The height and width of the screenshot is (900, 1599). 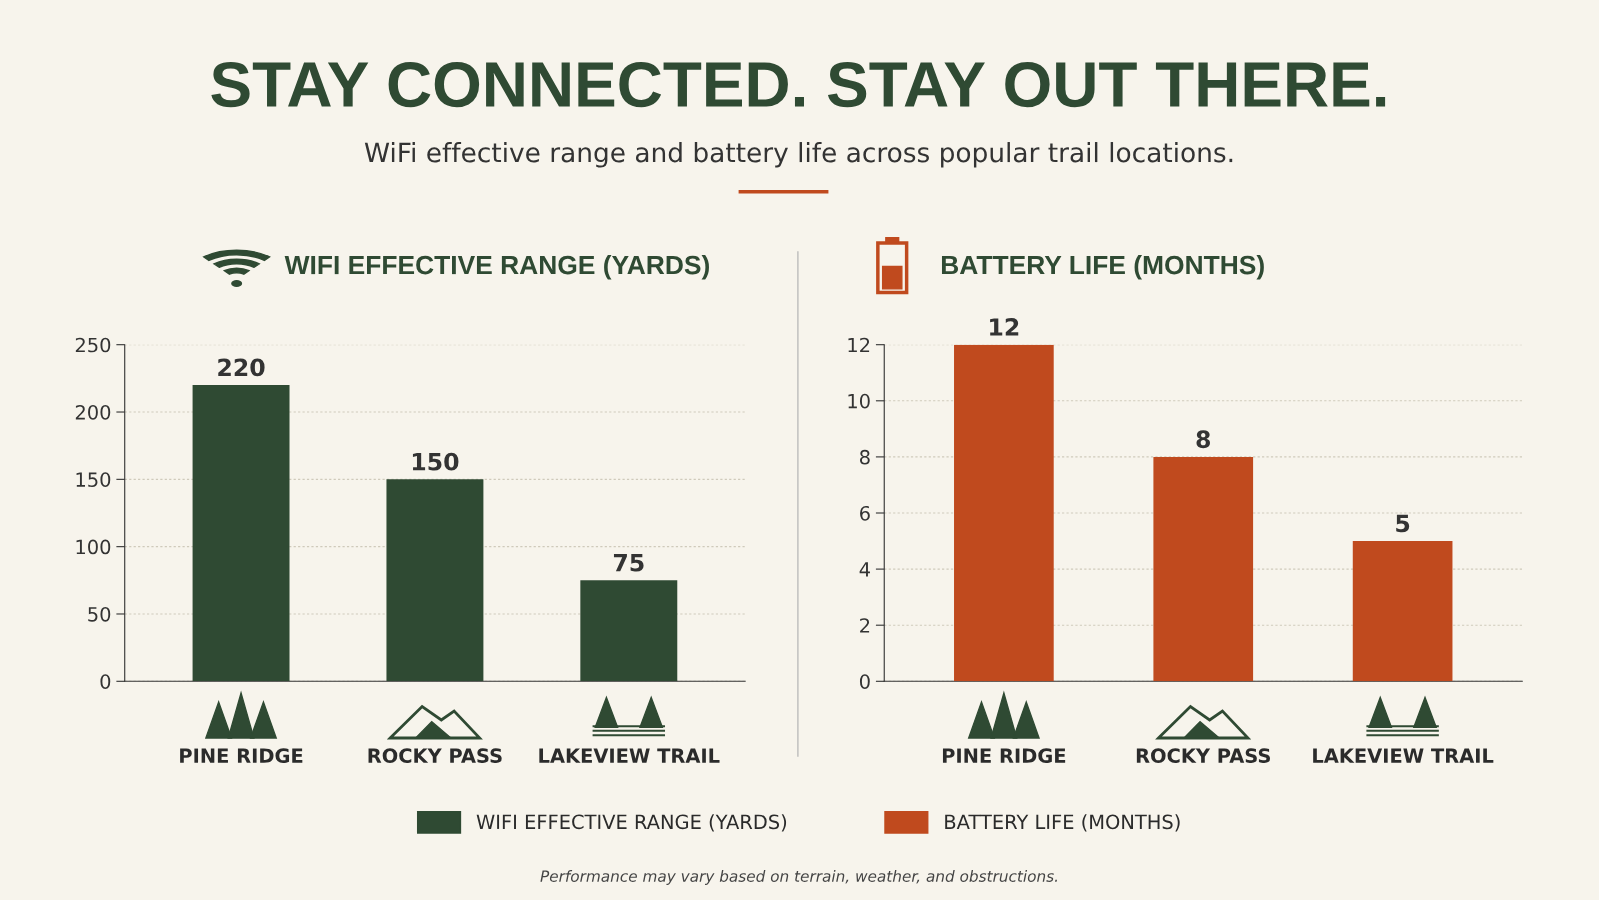 What do you see at coordinates (859, 345) in the screenshot?
I see `y-tick-label: 12` at bounding box center [859, 345].